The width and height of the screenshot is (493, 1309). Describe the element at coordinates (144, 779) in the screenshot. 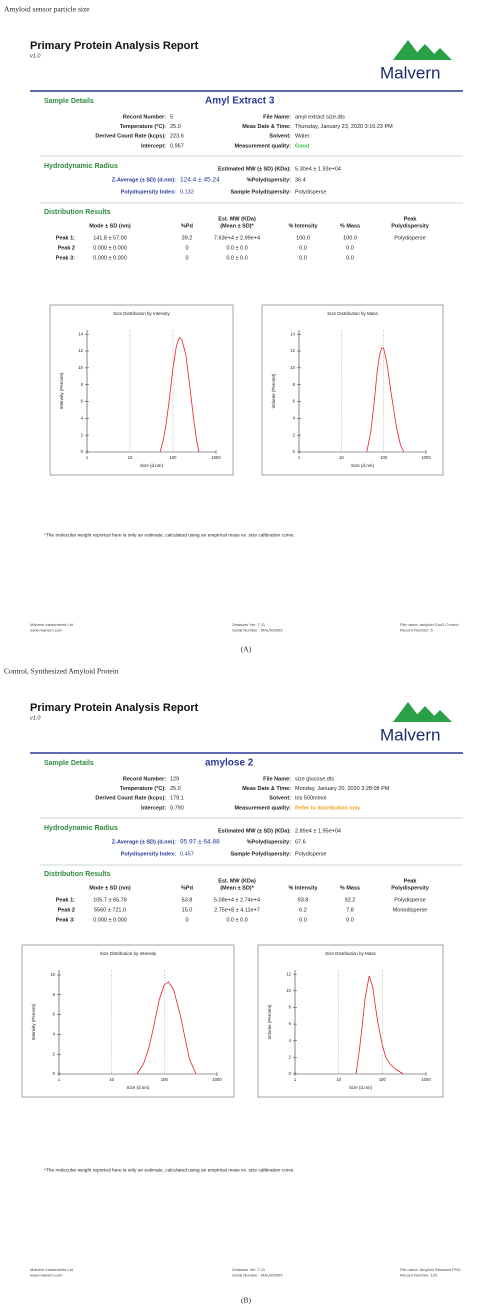

I see `detail-label: Record Number:` at that location.